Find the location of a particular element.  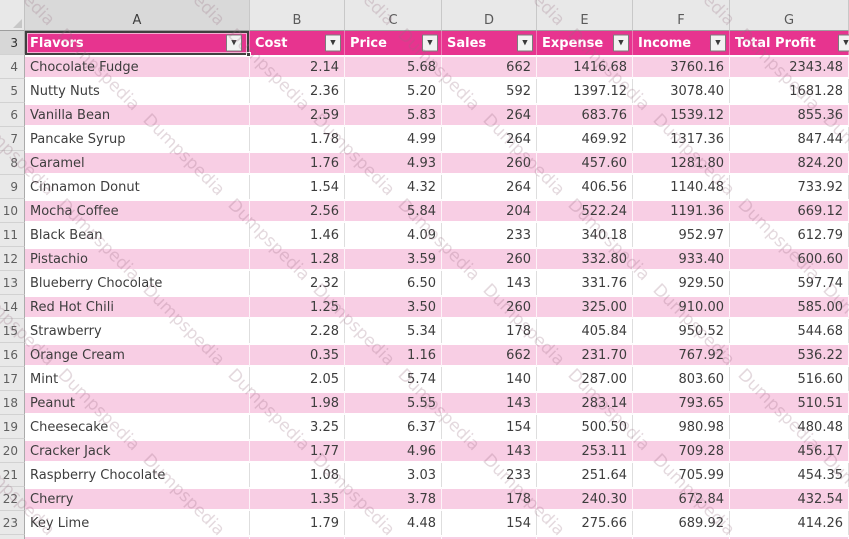

cell-price: 5.74 is located at coordinates (393, 379).